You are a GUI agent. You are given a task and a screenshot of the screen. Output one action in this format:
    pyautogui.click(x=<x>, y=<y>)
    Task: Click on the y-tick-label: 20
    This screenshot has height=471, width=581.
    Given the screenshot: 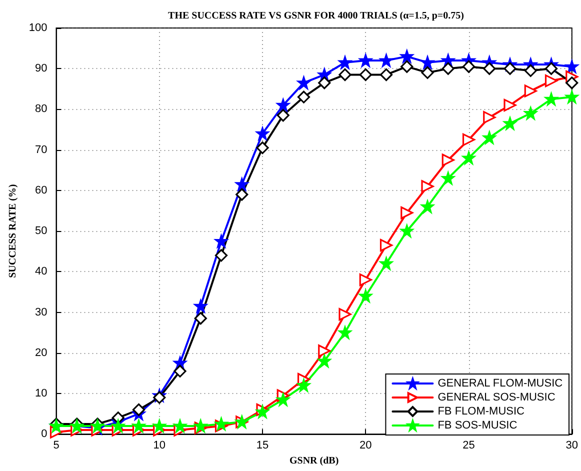 What is the action you would take?
    pyautogui.click(x=41, y=352)
    